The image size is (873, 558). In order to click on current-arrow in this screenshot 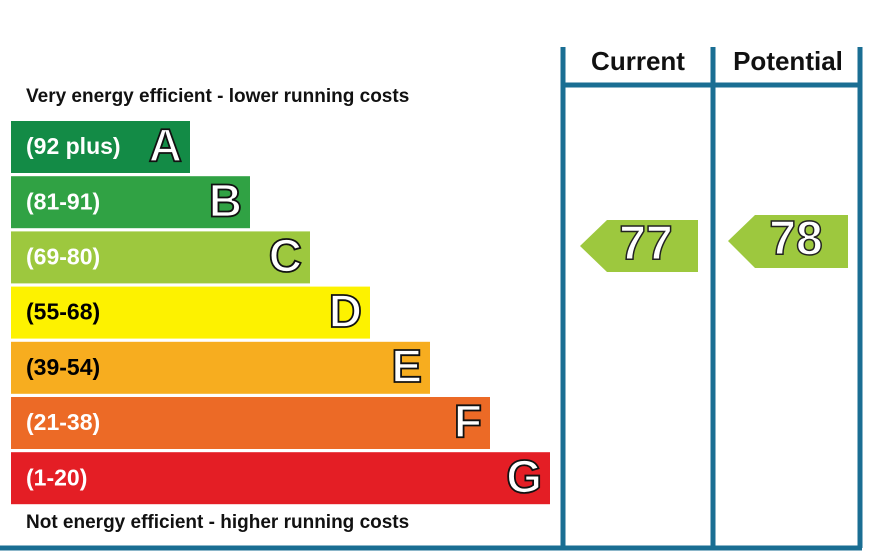, I will do `click(639, 246)`.